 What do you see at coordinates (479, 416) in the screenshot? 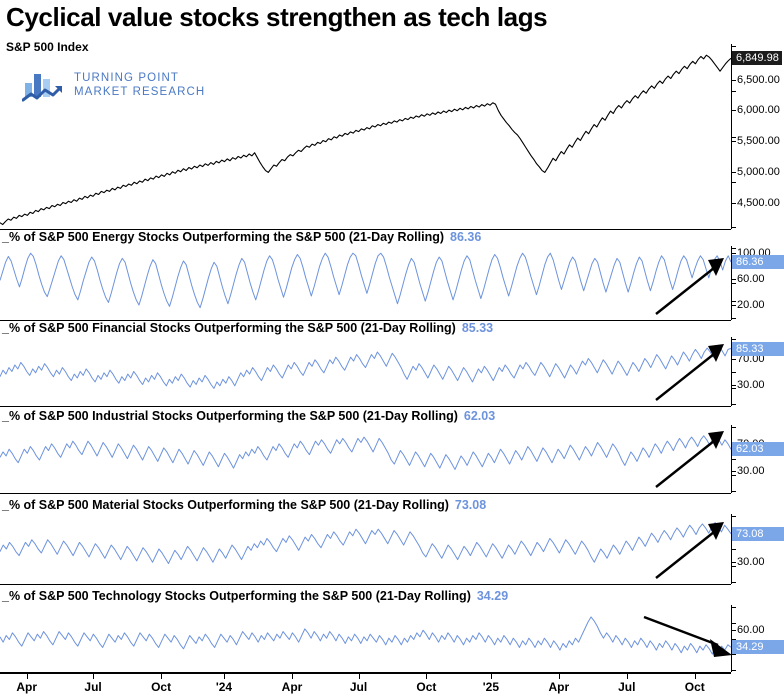
I see `panel-last-value: 62.03` at bounding box center [479, 416].